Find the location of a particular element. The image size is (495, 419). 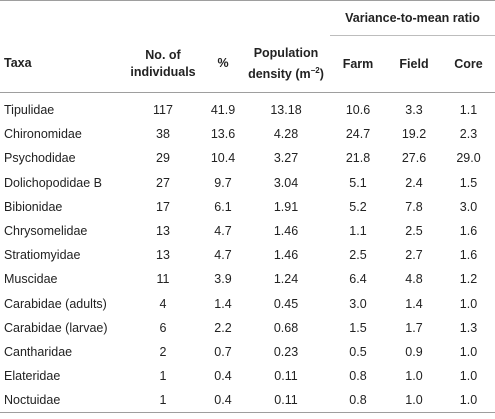

cell-core: 29.0 is located at coordinates (468, 158).